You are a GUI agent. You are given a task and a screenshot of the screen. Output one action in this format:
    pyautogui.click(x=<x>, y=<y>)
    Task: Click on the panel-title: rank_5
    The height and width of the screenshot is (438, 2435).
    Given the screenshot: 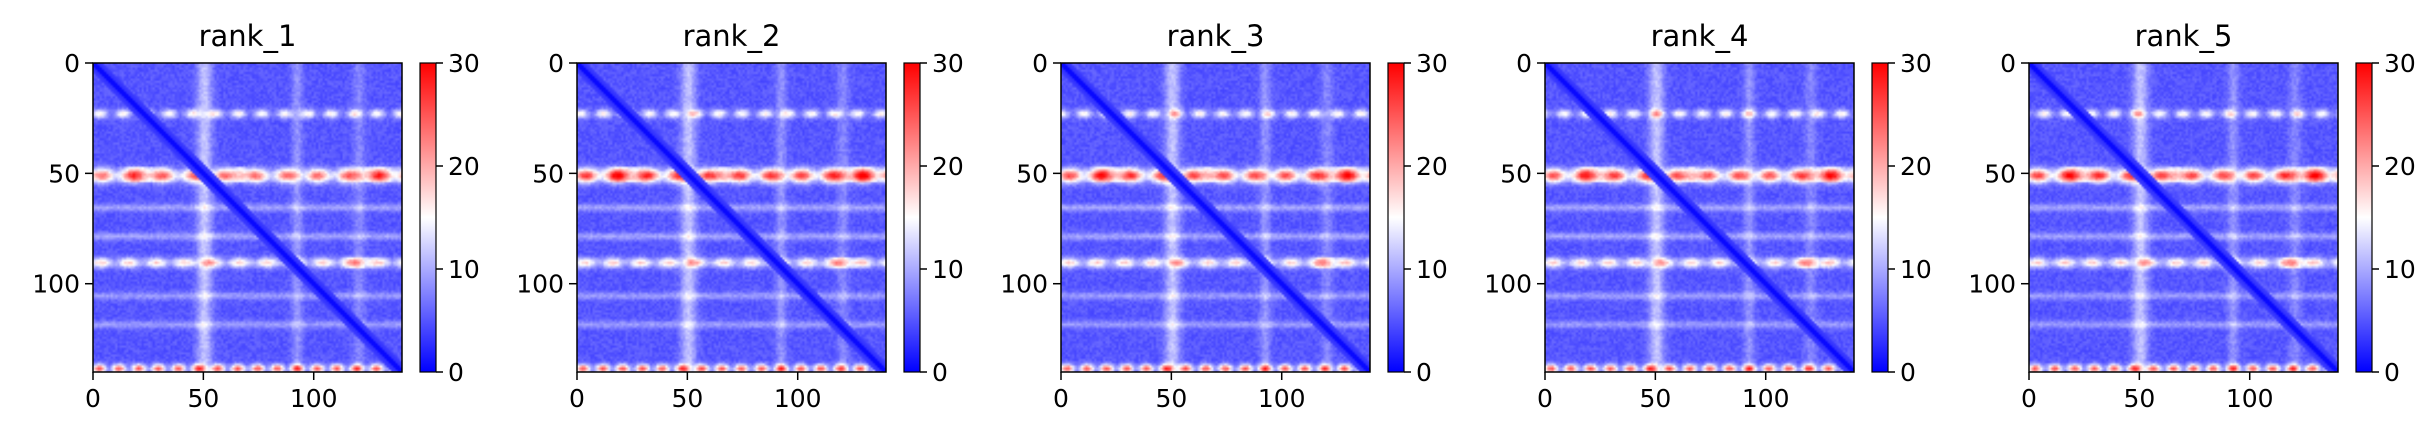 What is the action you would take?
    pyautogui.click(x=2184, y=36)
    